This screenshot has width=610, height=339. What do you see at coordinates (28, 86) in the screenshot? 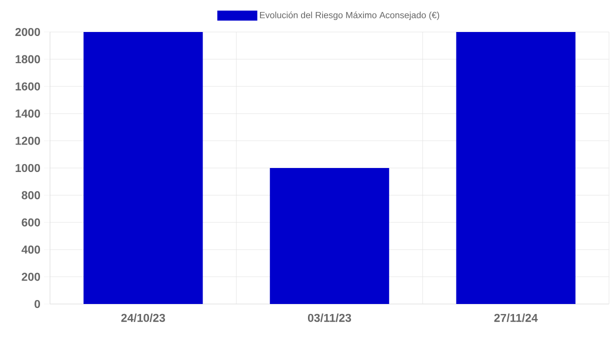
I see `y-tick-label: 1600` at bounding box center [28, 86].